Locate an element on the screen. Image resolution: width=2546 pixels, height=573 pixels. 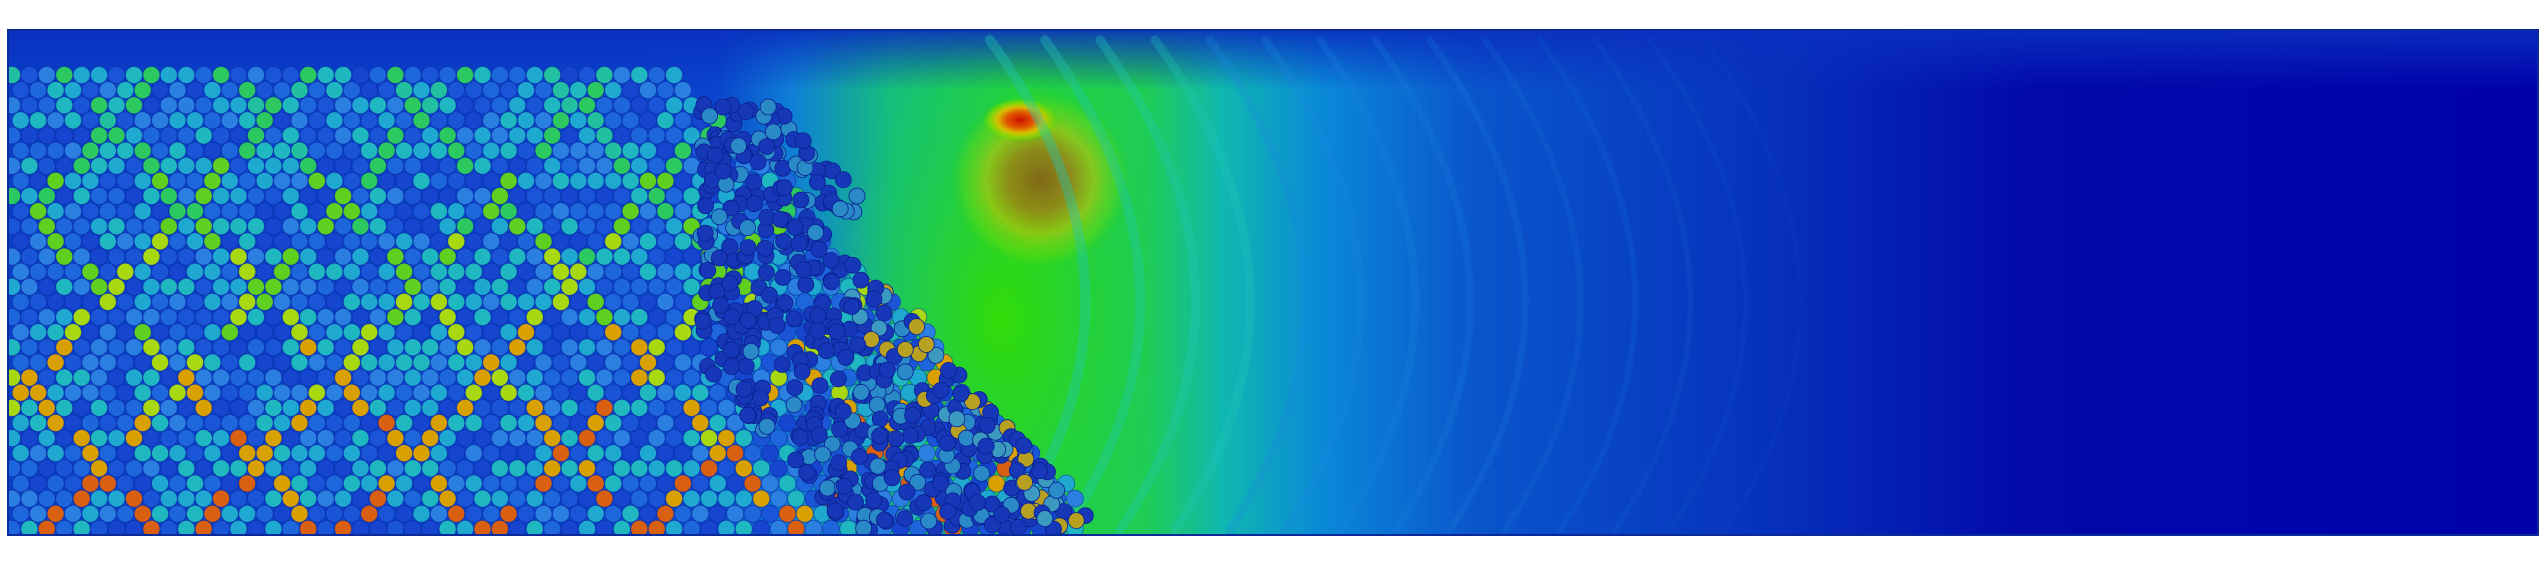
wave-arc is located at coordinates (1643, 285).